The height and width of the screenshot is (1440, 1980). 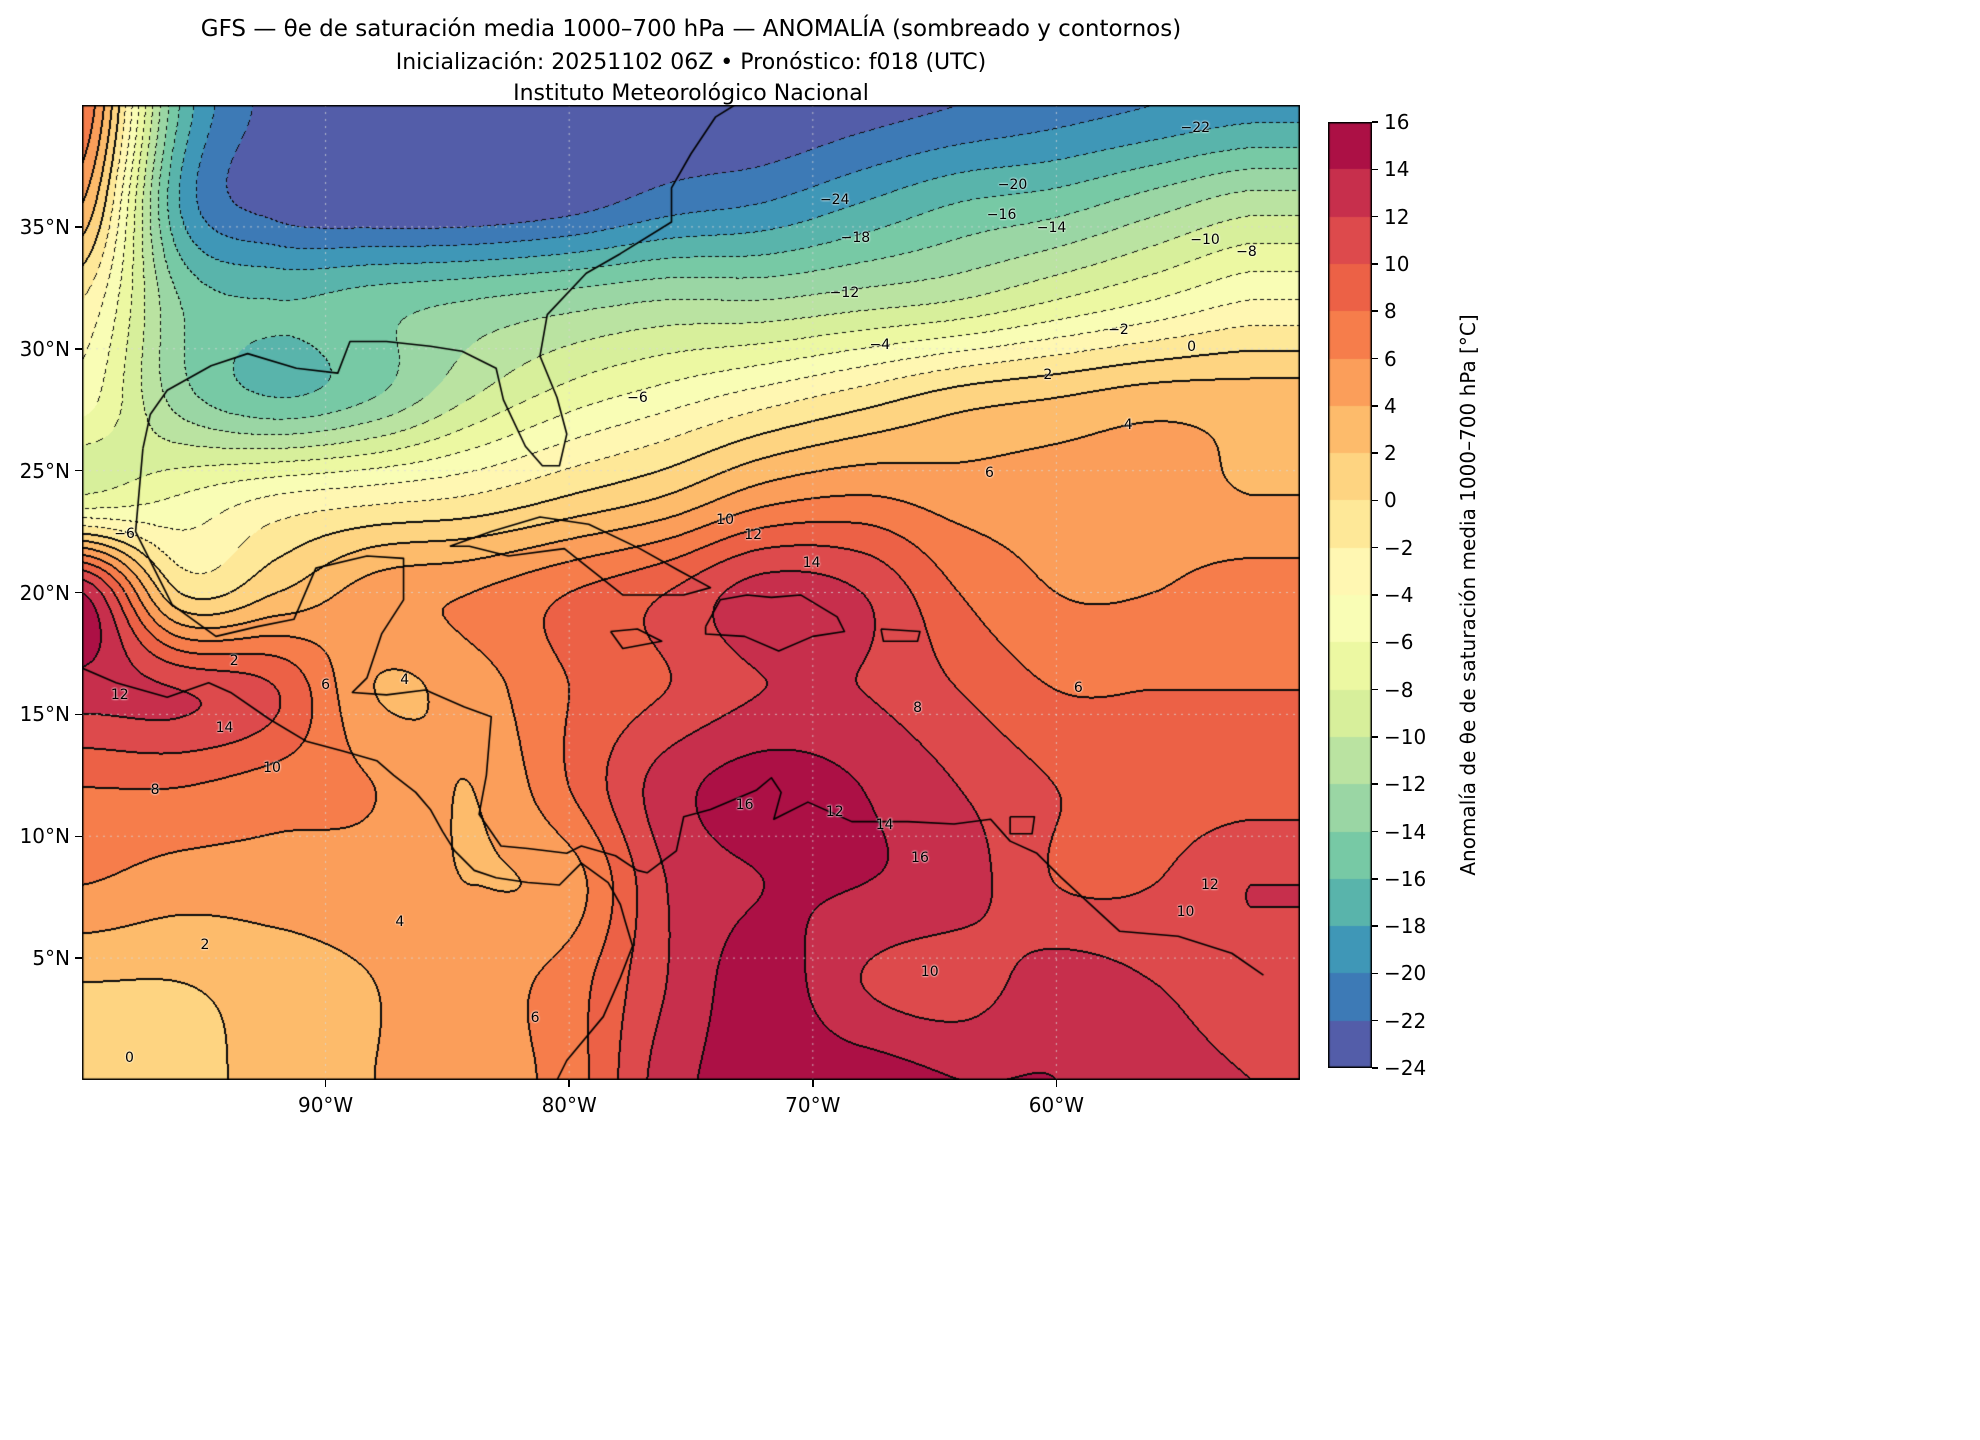 What do you see at coordinates (44, 592) in the screenshot?
I see `y-tick-label: 20°N` at bounding box center [44, 592].